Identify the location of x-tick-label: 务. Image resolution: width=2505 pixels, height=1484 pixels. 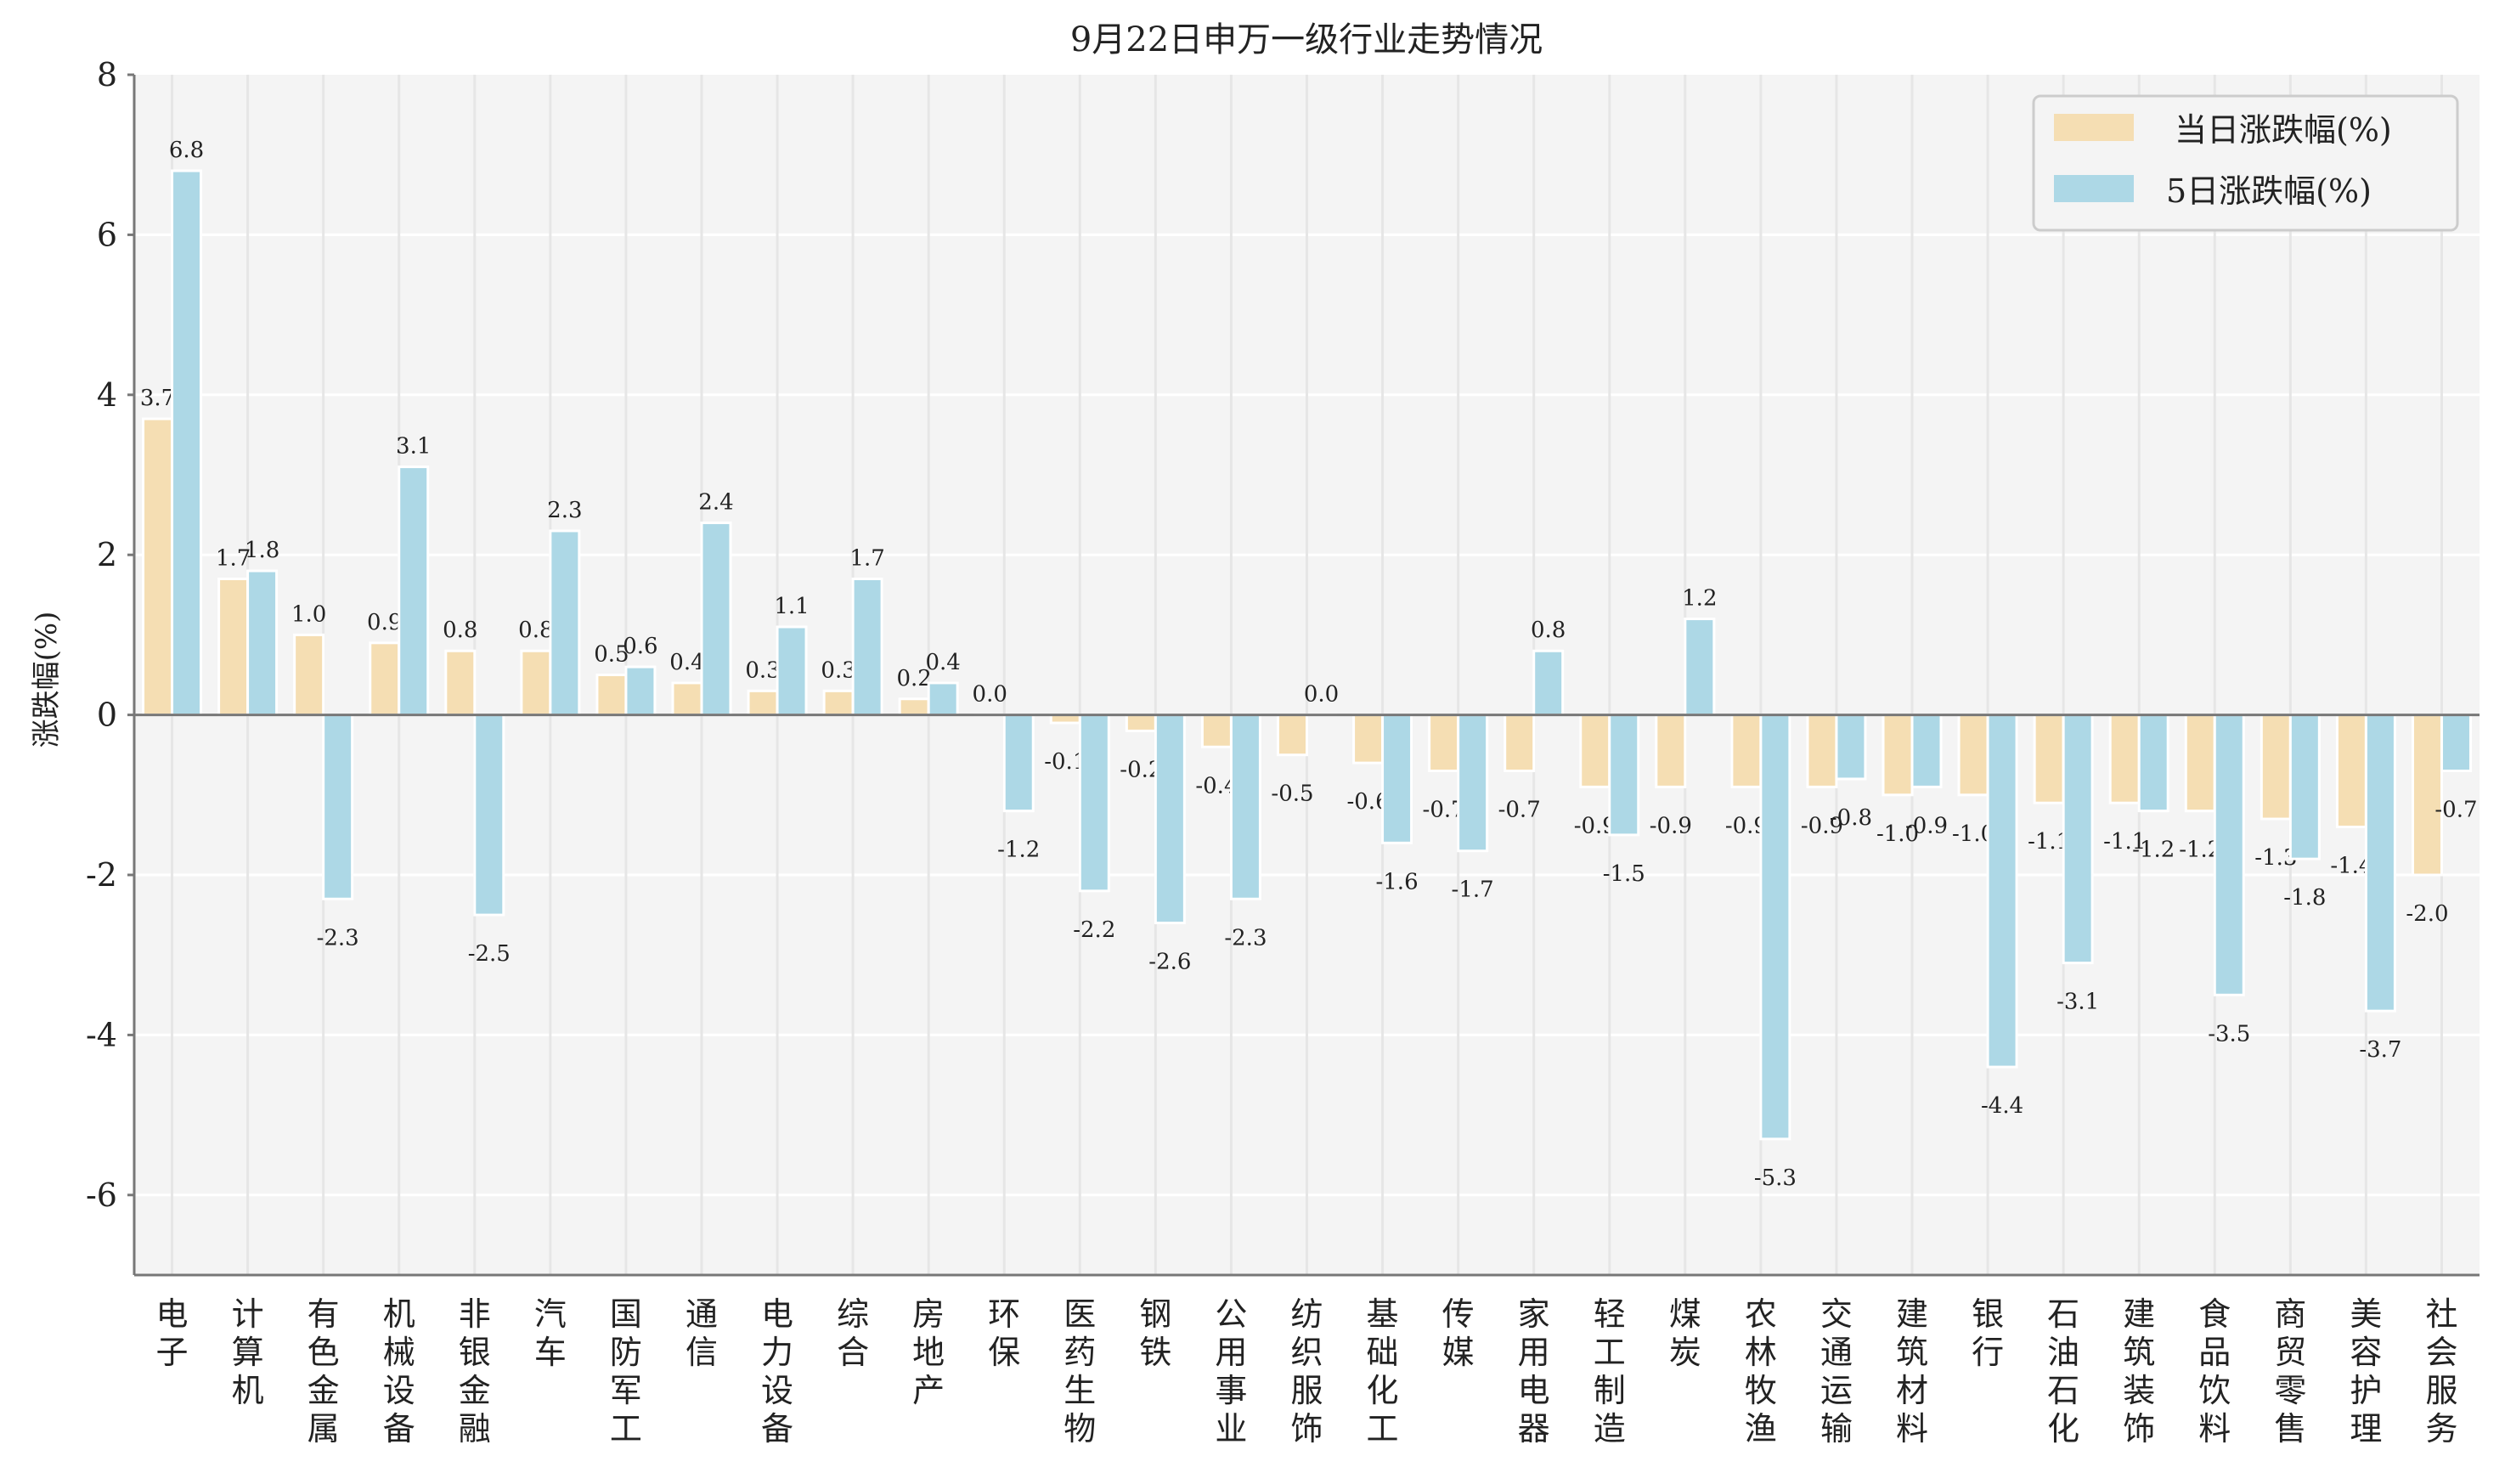
(2441, 1428).